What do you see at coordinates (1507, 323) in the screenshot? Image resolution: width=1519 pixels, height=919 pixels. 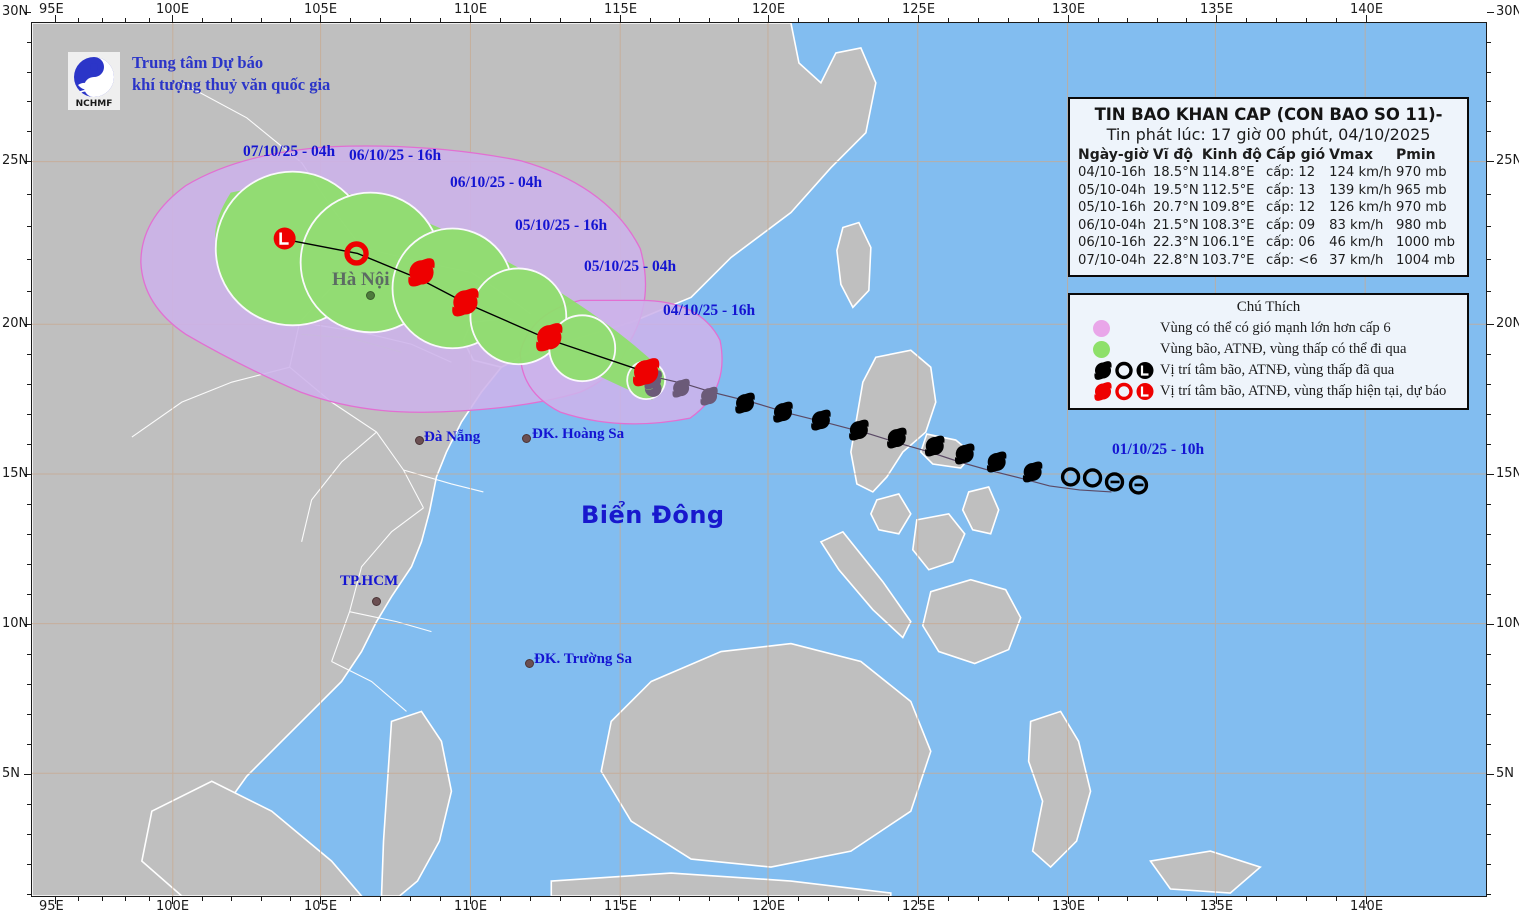 I see `lat-label-right-2: 20N` at bounding box center [1507, 323].